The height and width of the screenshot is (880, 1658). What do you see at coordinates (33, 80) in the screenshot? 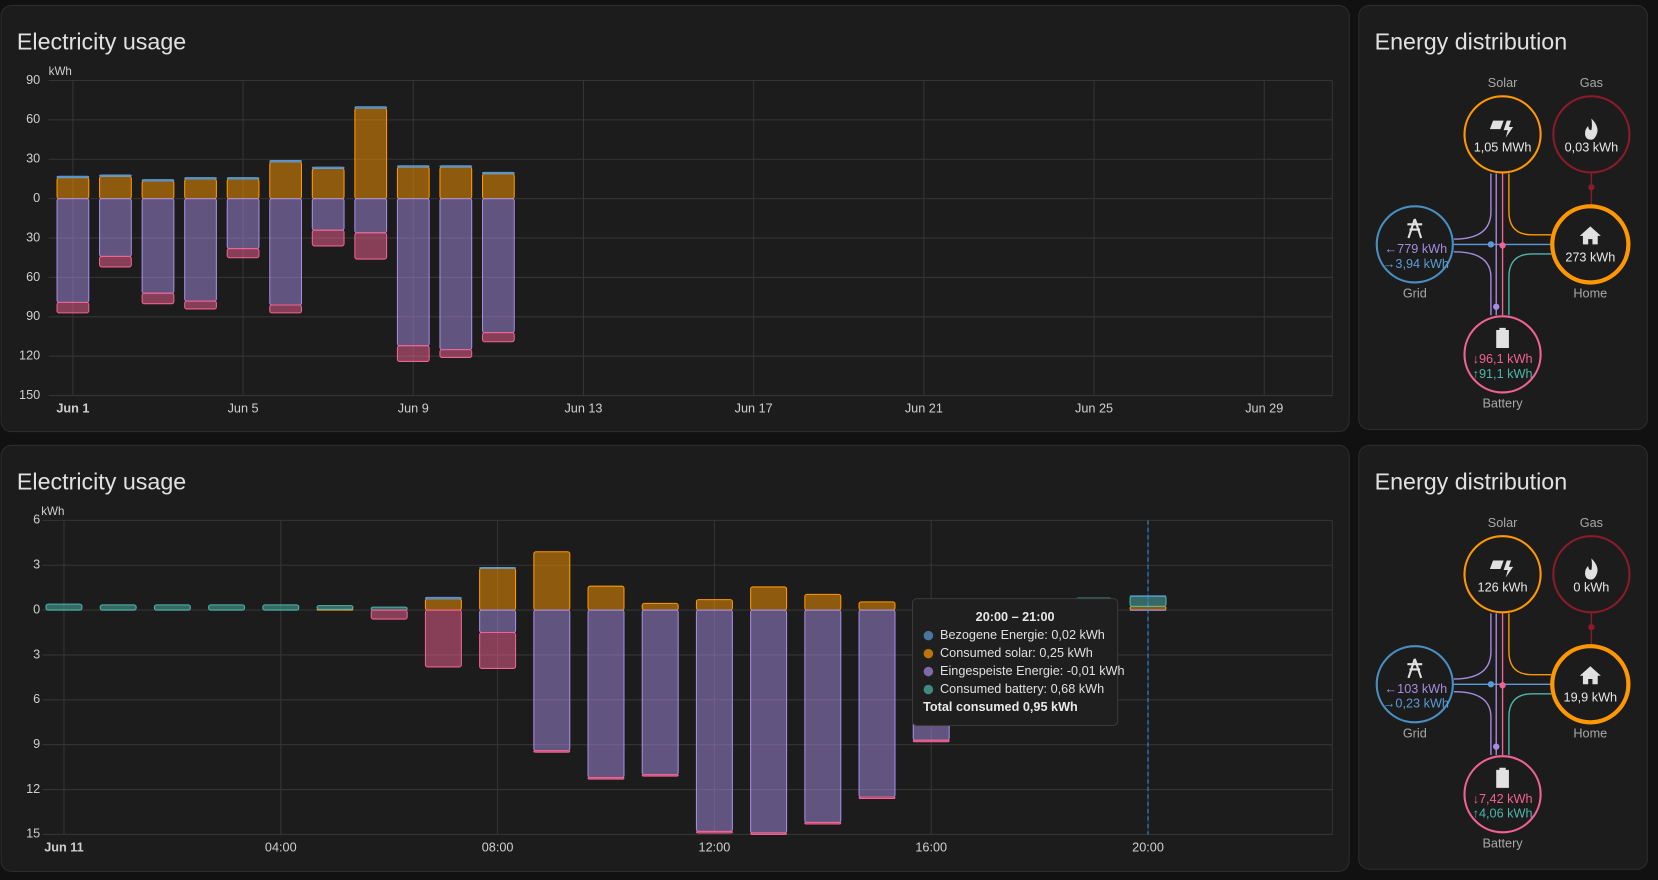
I see `y-tick-label: 90` at bounding box center [33, 80].